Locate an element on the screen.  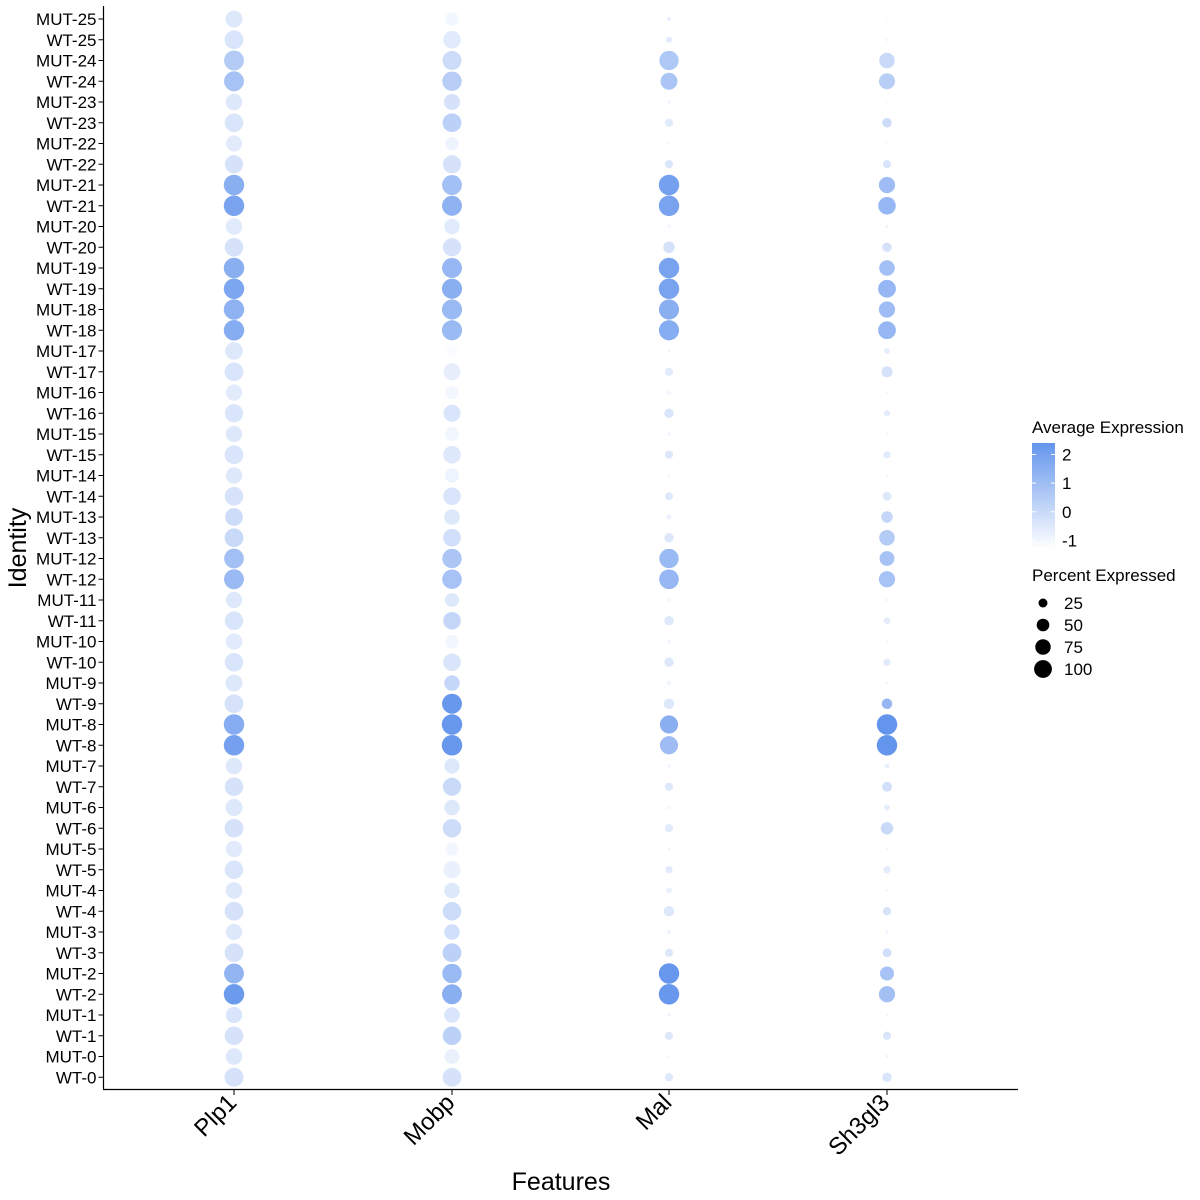
y-tick-label: MUT-2 is located at coordinates (71, 974).